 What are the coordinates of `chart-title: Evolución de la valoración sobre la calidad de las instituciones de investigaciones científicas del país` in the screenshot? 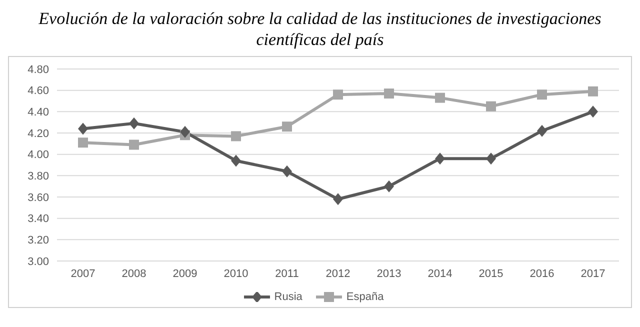 It's located at (320, 29).